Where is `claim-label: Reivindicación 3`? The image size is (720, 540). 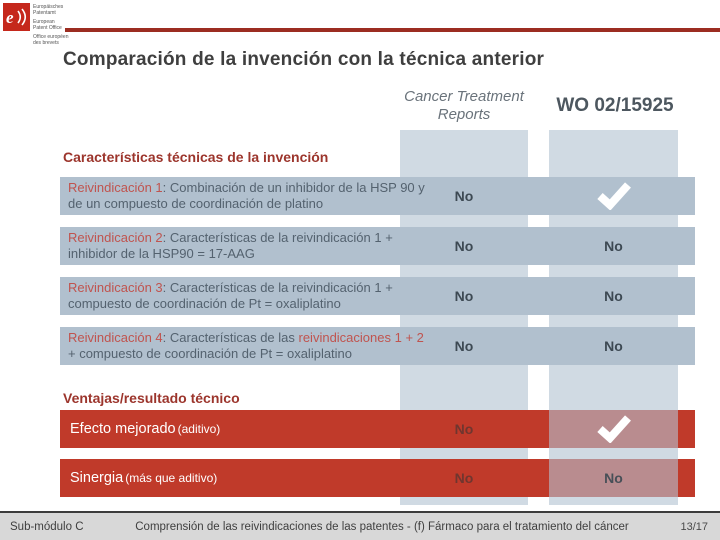 claim-label: Reivindicación 3 is located at coordinates (115, 287).